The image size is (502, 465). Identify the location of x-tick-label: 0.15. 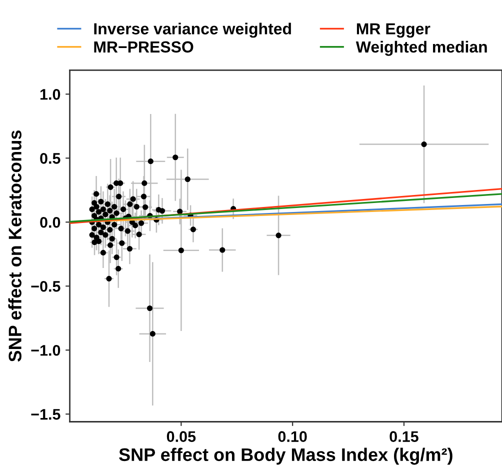
(404, 436).